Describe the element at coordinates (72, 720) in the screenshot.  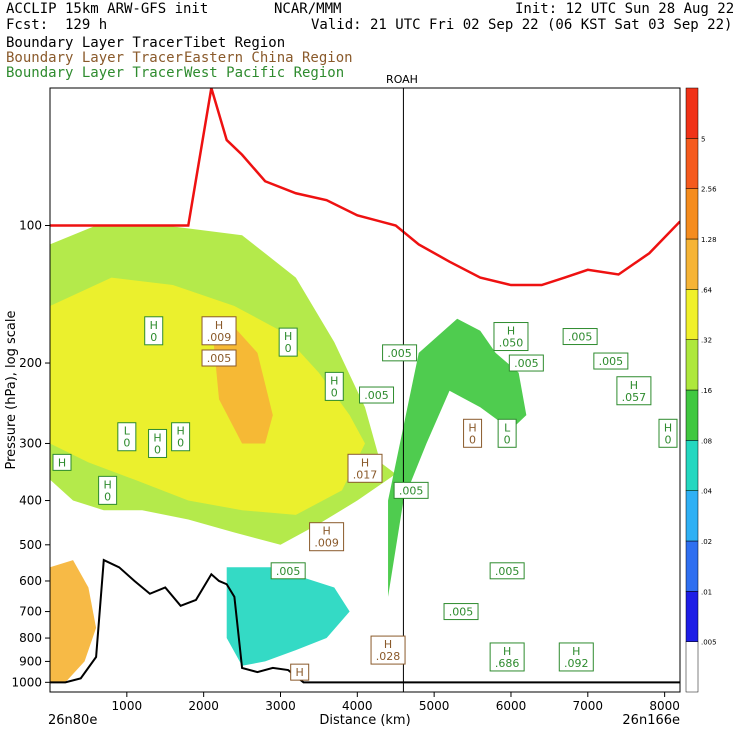
I see `left-endpoint-label: 26n80e` at that location.